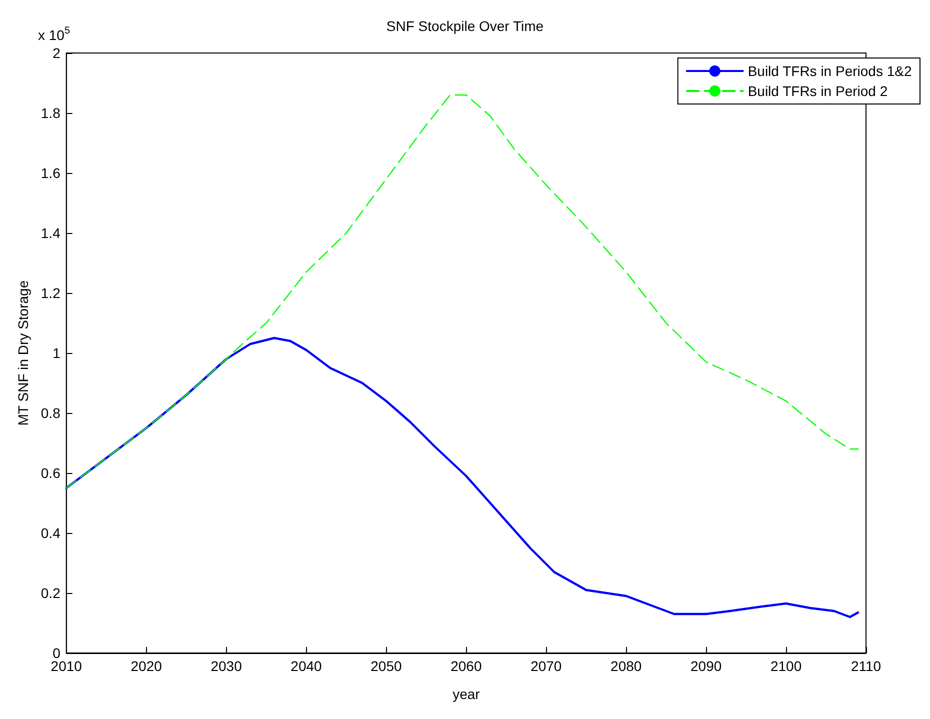  Describe the element at coordinates (466, 694) in the screenshot. I see `x-axis-title: year` at that location.